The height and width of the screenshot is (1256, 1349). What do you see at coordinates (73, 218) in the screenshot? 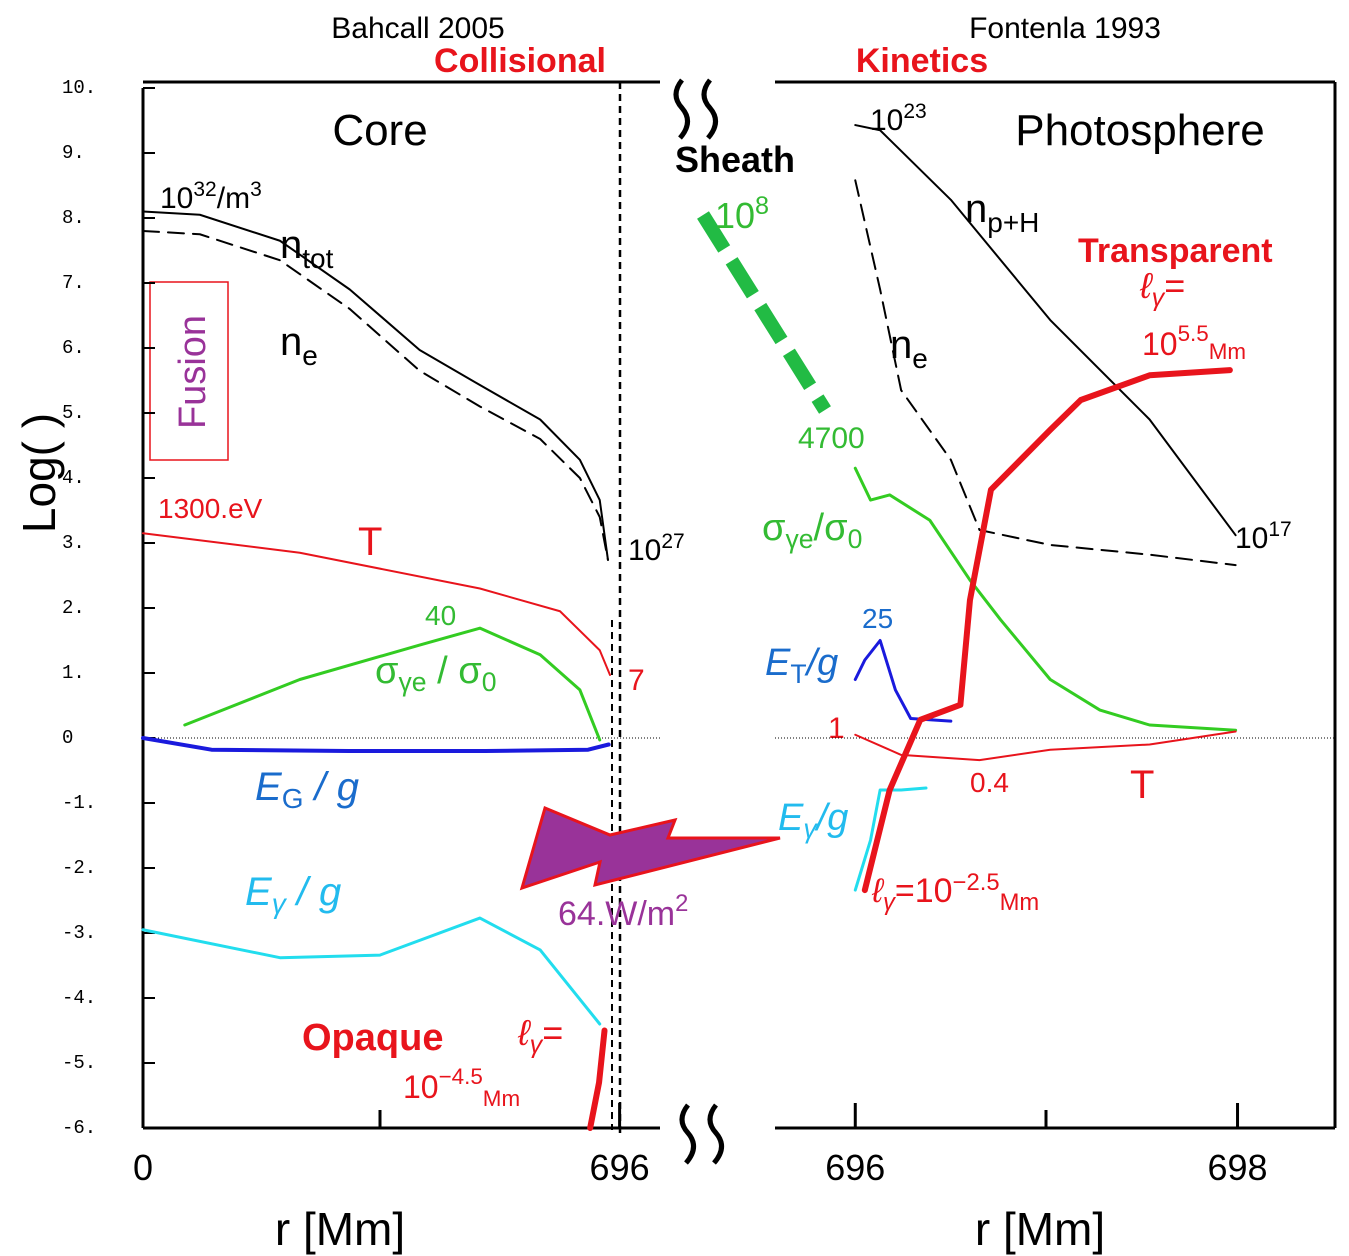
I see `y-tick-label: 8.` at bounding box center [73, 218].